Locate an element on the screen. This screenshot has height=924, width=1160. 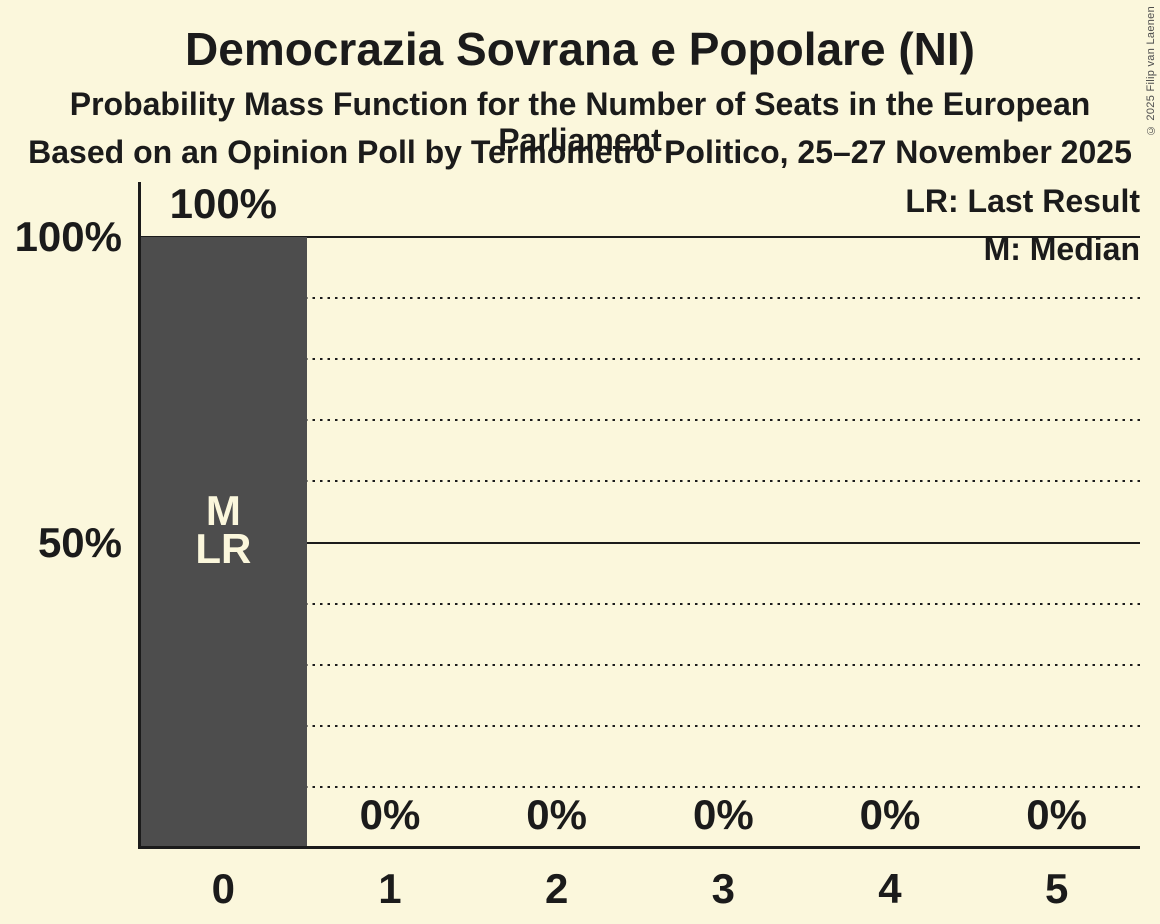
median-marker-label: M is located at coordinates (223, 511).